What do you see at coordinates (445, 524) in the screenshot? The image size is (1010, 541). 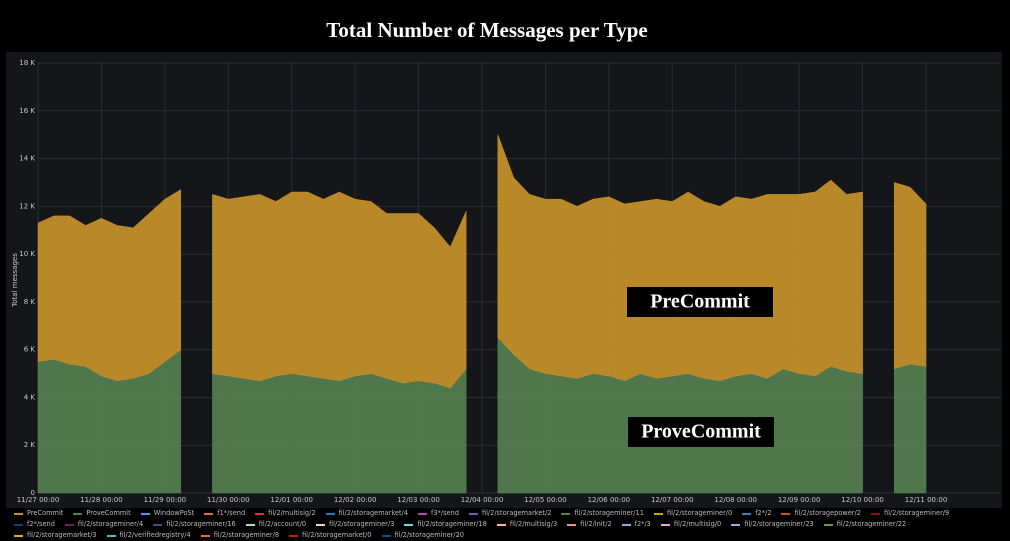 I see `legend-item: fil/2/storageminer/18` at bounding box center [445, 524].